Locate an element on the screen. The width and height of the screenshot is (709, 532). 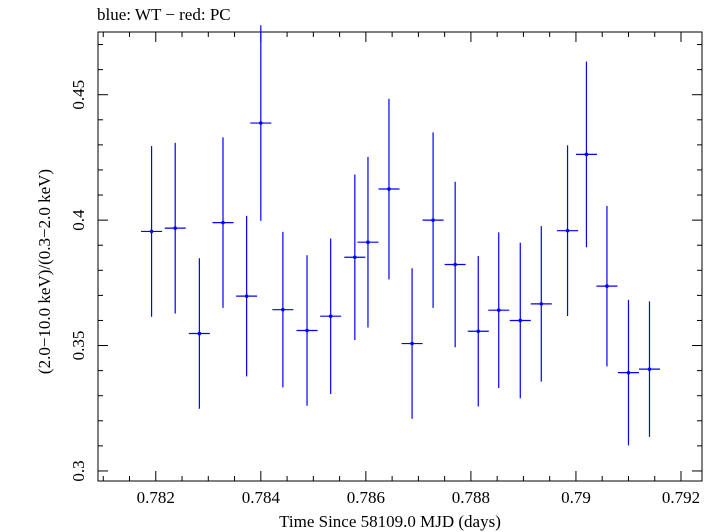
y-tick-label: 0.35 is located at coordinates (78, 346).